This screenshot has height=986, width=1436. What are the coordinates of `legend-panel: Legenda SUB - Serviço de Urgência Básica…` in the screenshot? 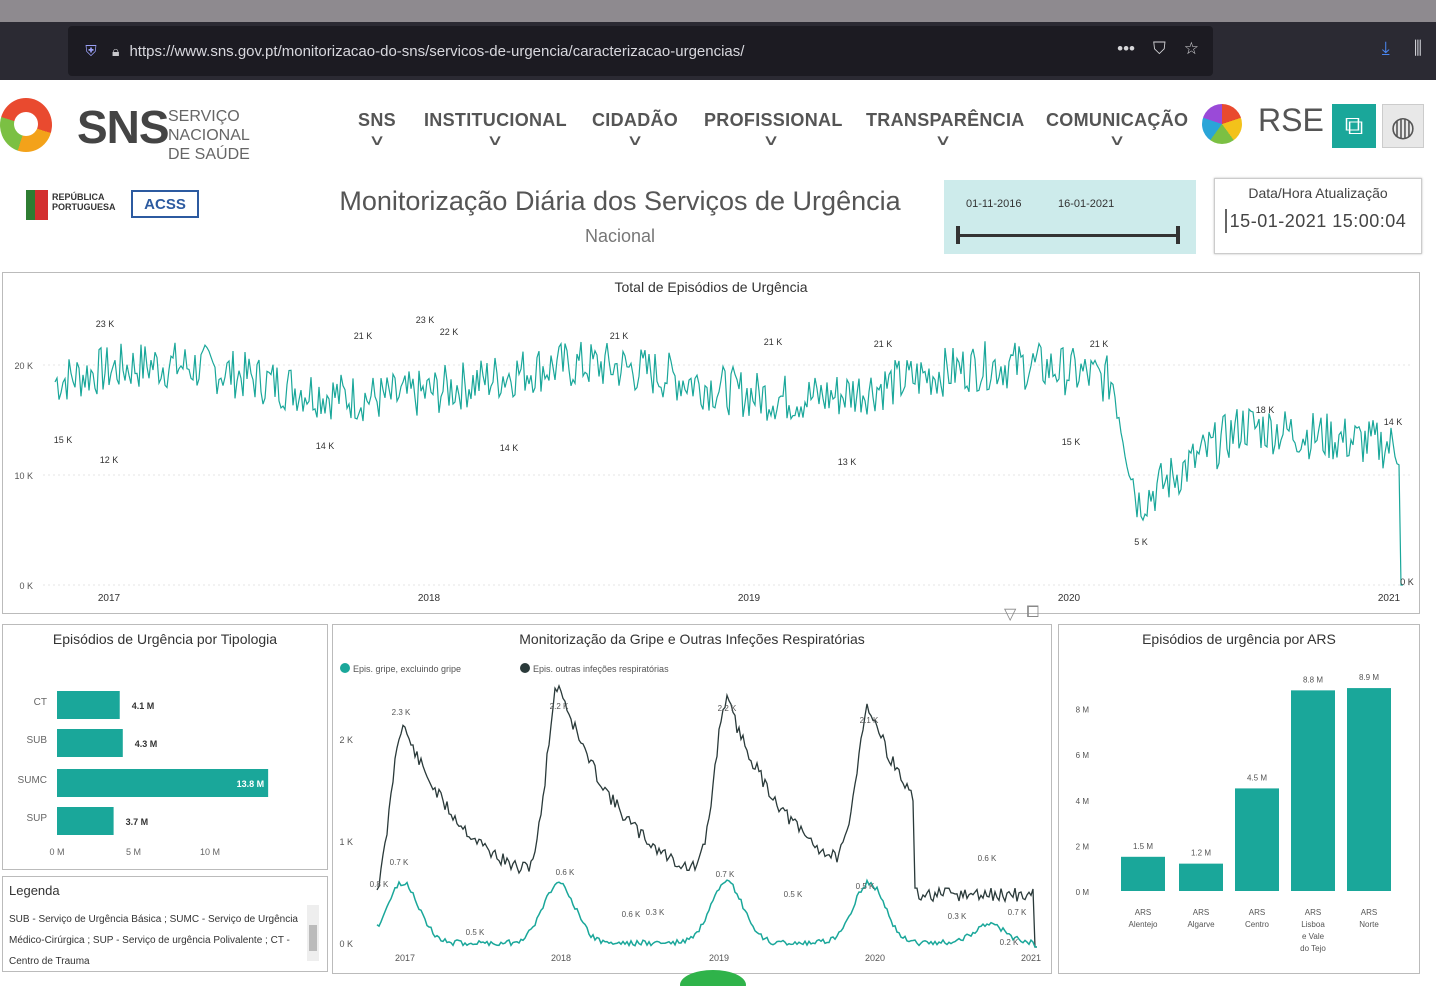 It's located at (165, 924).